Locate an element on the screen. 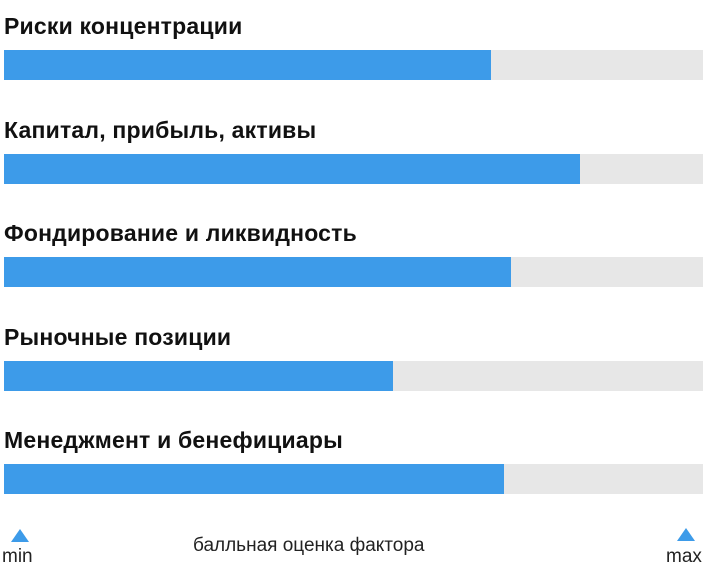 Image resolution: width=707 pixels, height=576 pixels. factor-label: Риски концентрации is located at coordinates (123, 26).